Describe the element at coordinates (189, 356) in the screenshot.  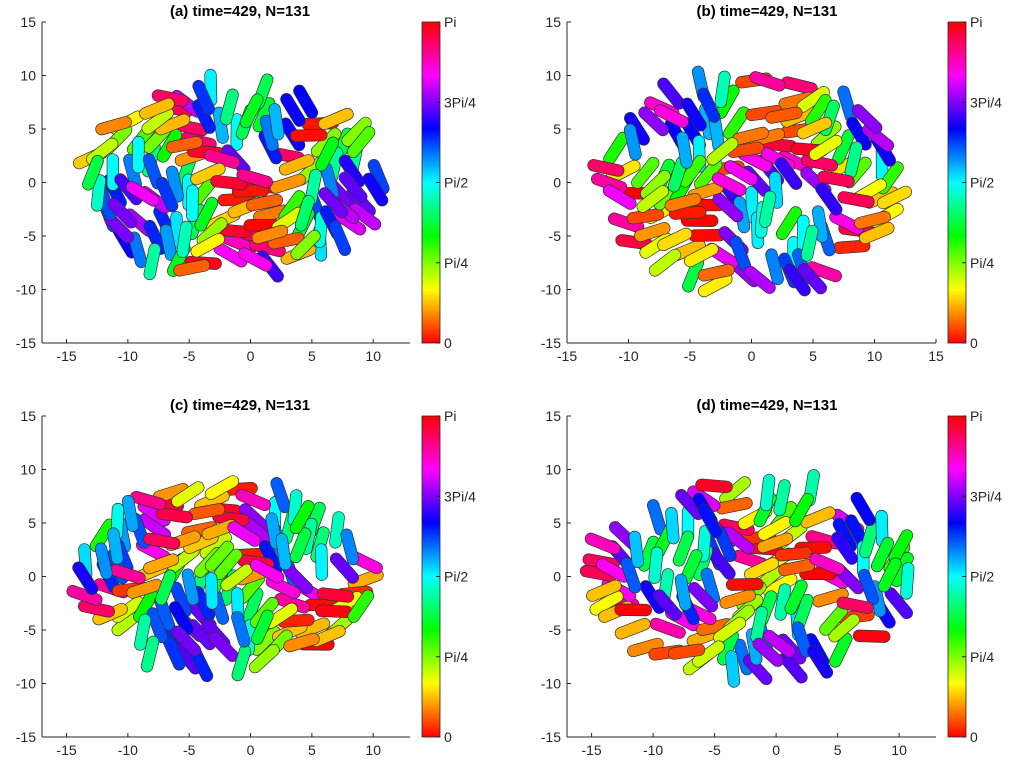
I see `x-tick-label: -5` at that location.